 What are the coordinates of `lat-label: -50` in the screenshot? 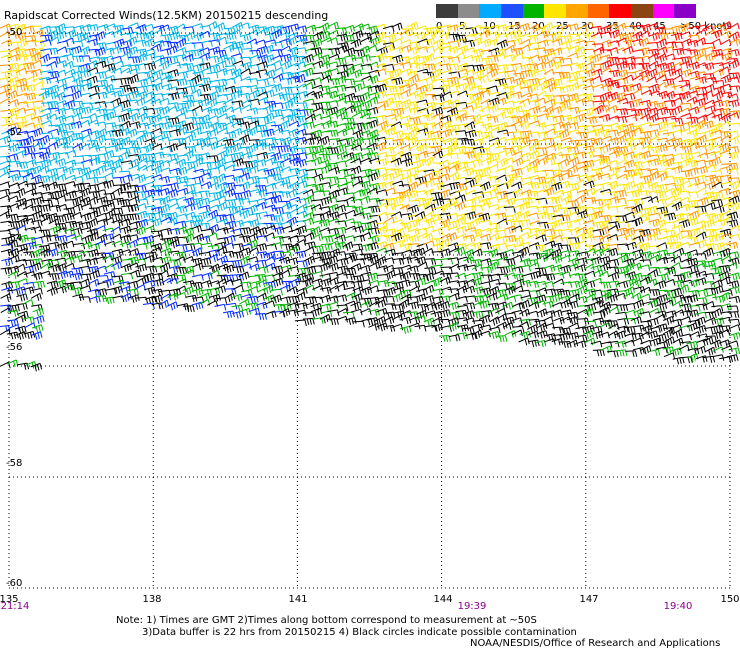 It's located at (14, 32).